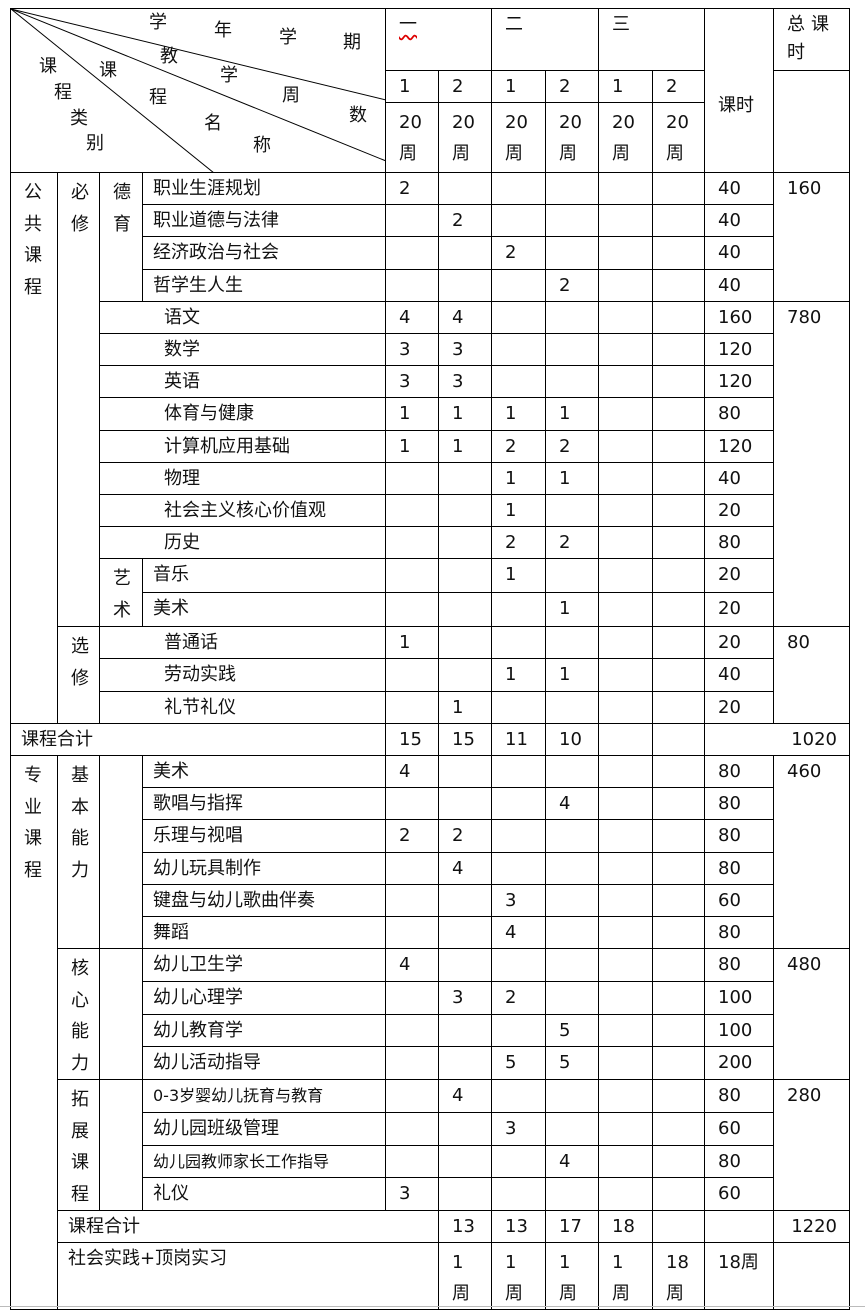  I want to click on practice-hours, so click(811, 1276).